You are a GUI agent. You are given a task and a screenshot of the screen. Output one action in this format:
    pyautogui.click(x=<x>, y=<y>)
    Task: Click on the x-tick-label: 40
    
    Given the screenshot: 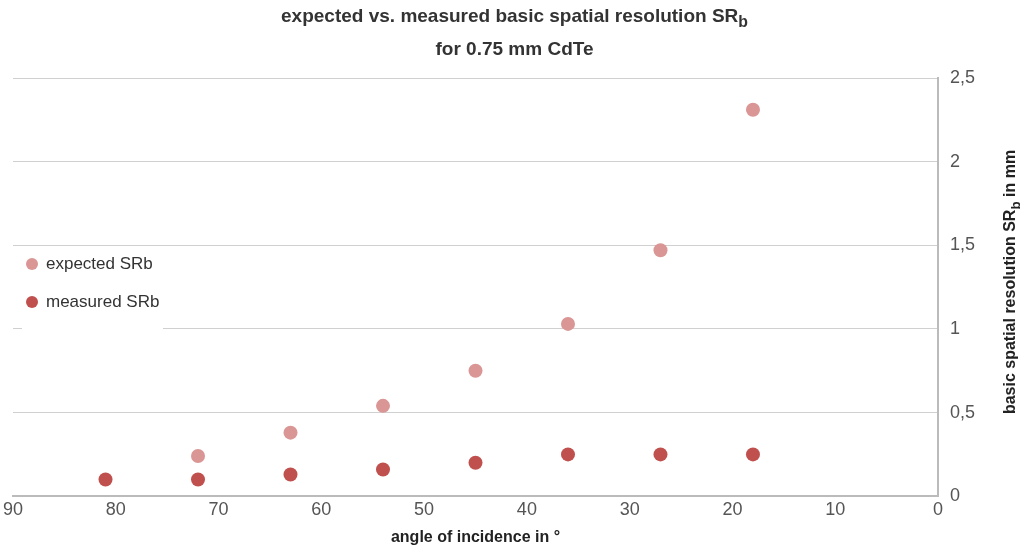 What is the action you would take?
    pyautogui.click(x=526, y=508)
    